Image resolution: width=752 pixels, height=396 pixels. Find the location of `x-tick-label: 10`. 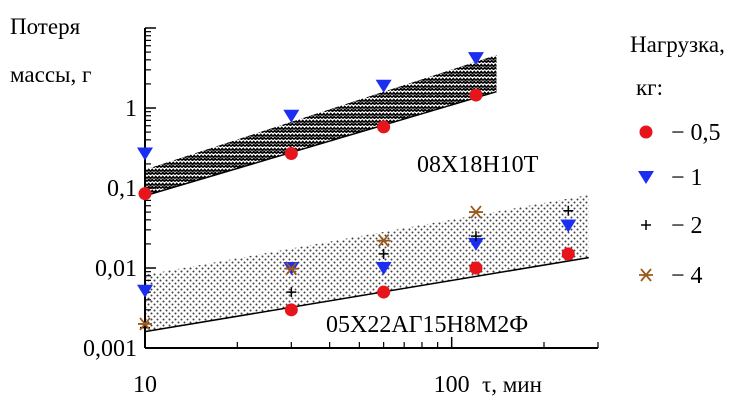

x-tick-label: 10 is located at coordinates (145, 384).